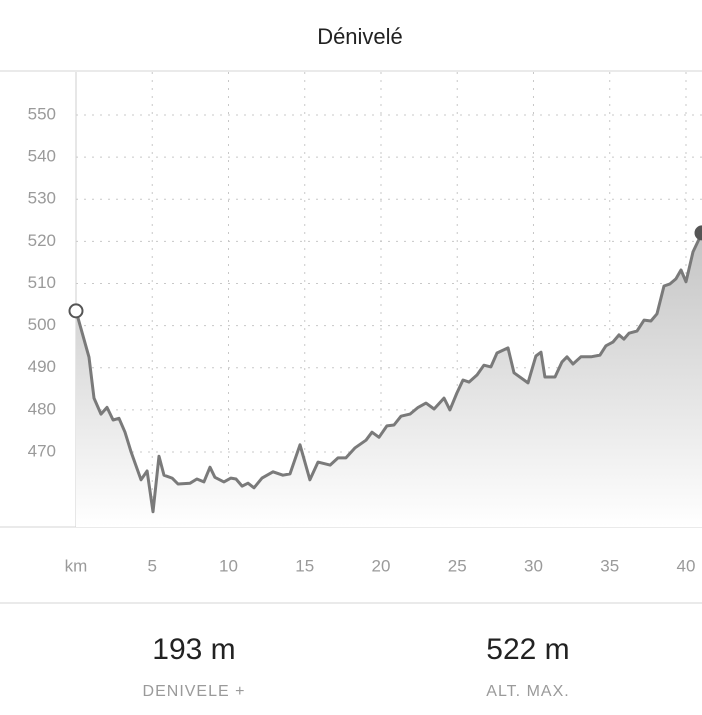  What do you see at coordinates (609, 565) in the screenshot?
I see `x-tick-label: 35` at bounding box center [609, 565].